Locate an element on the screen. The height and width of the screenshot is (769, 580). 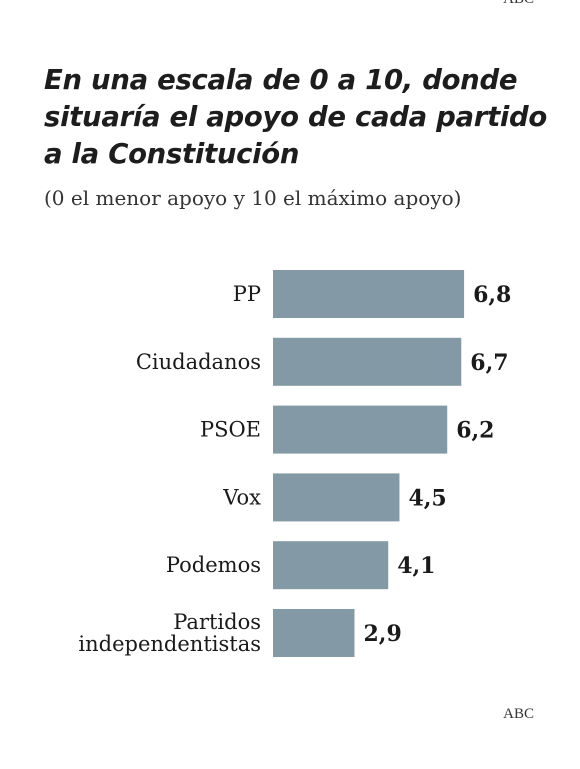
category-label: PP is located at coordinates (247, 294).